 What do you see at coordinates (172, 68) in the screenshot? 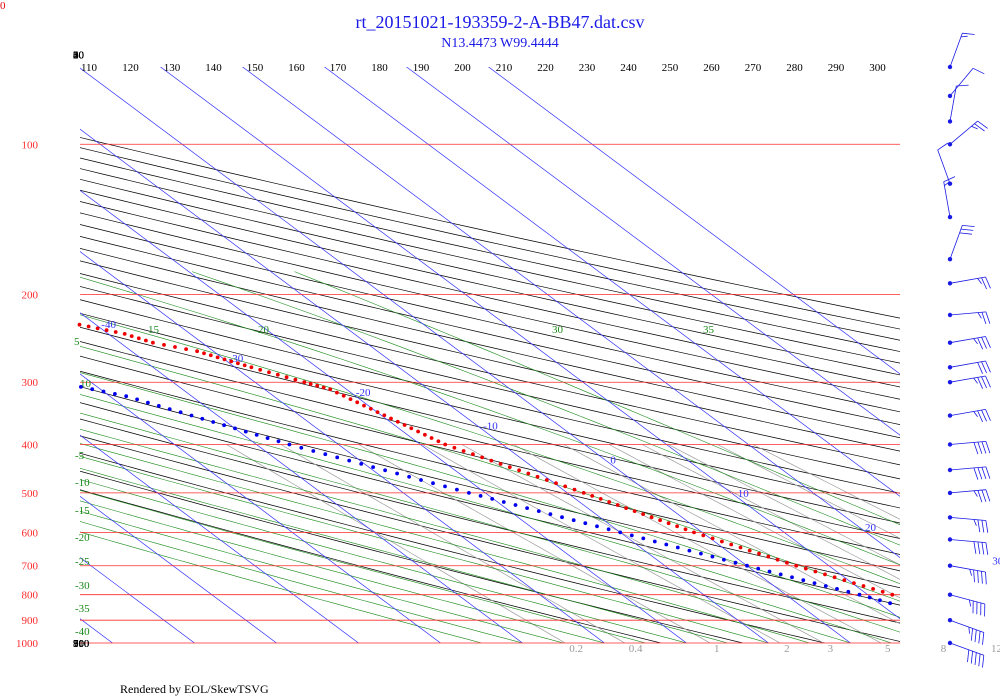
I see `theta-top-label: 130` at bounding box center [172, 68].